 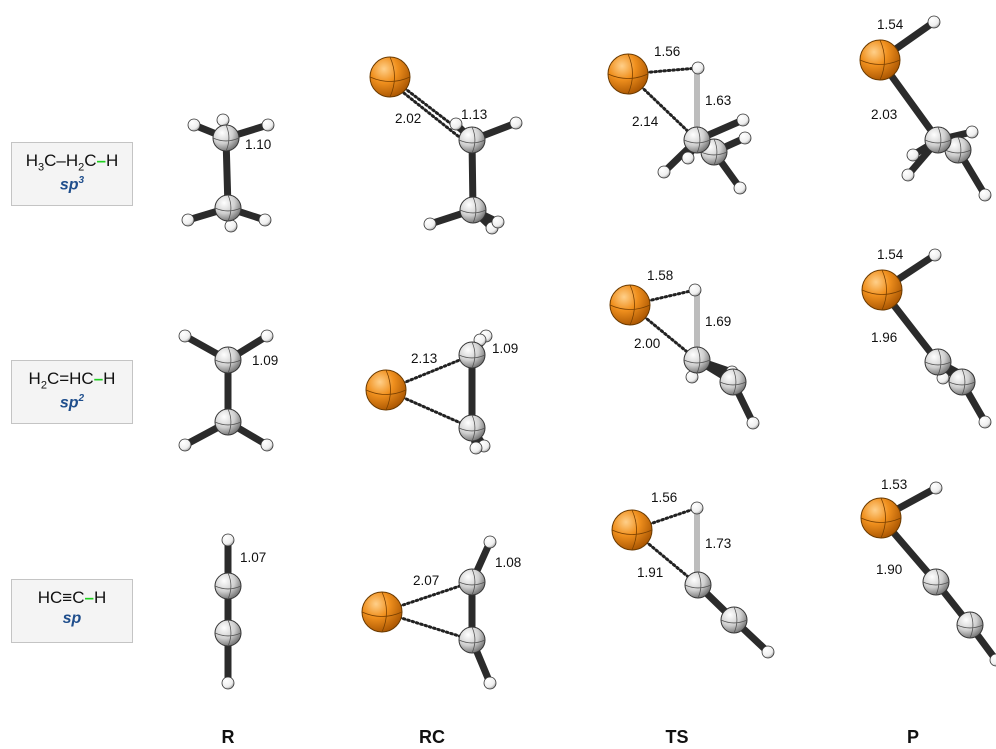 I want to click on formula-acetylene: HC≡C–H, so click(x=72, y=597).